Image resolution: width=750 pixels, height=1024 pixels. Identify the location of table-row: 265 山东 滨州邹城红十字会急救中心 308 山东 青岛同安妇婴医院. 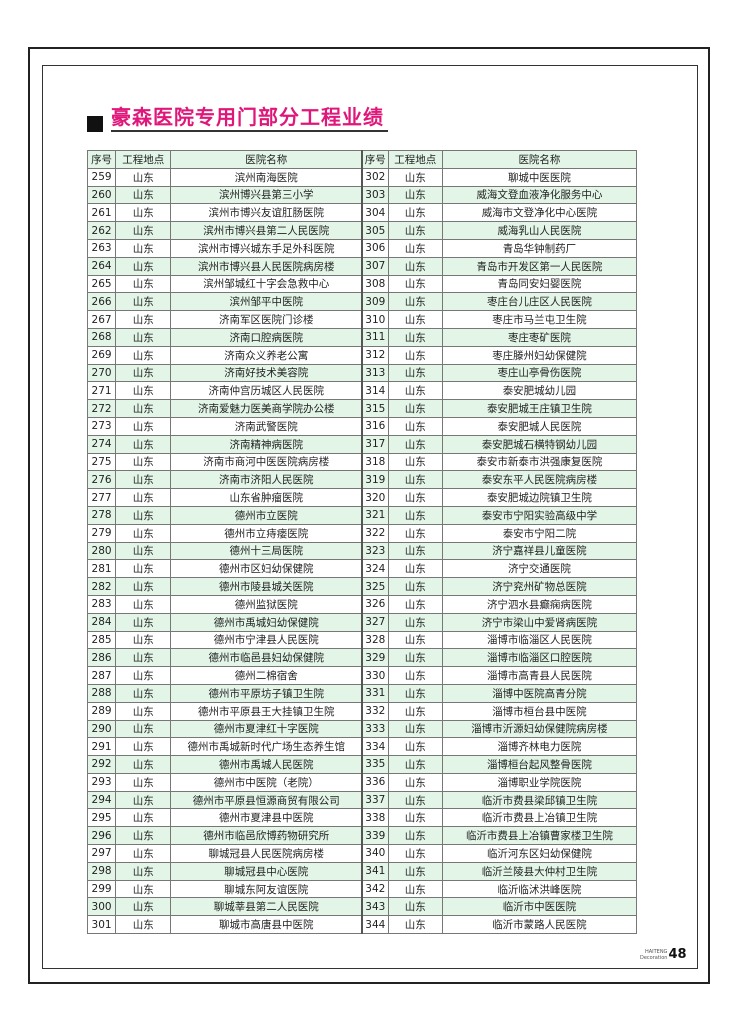
(362, 284).